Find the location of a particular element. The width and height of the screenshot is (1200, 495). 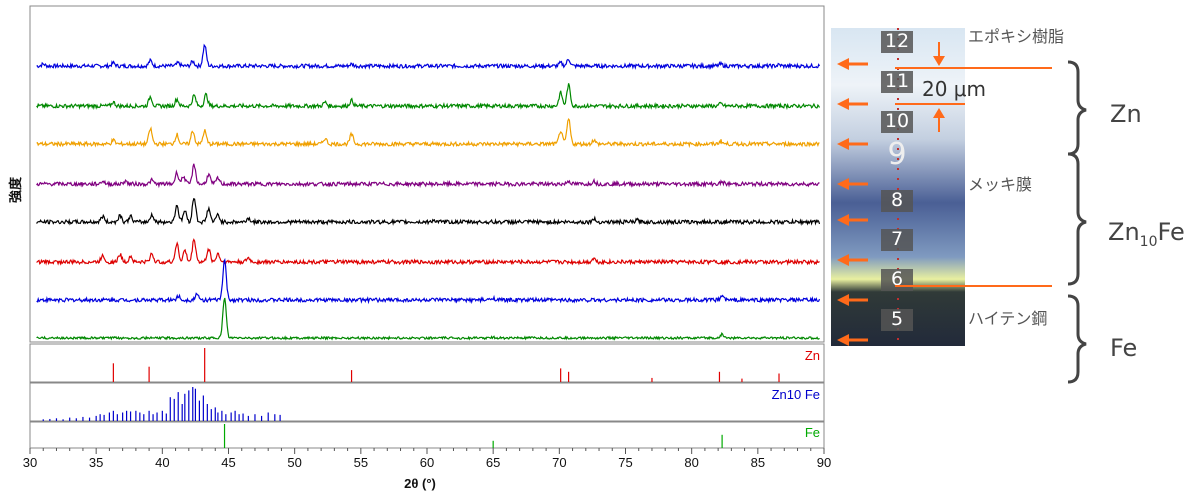

x-tick-label: 30 is located at coordinates (30, 462).